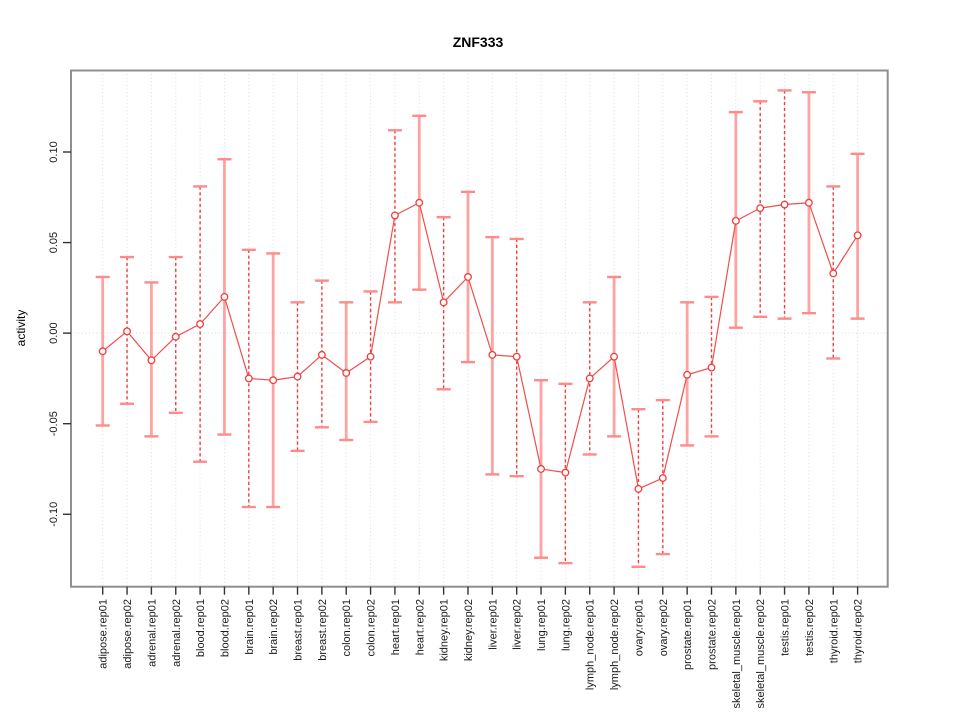 The image size is (960, 720). What do you see at coordinates (518, 624) in the screenshot?
I see `x-tick-label: liver.rep02` at bounding box center [518, 624].